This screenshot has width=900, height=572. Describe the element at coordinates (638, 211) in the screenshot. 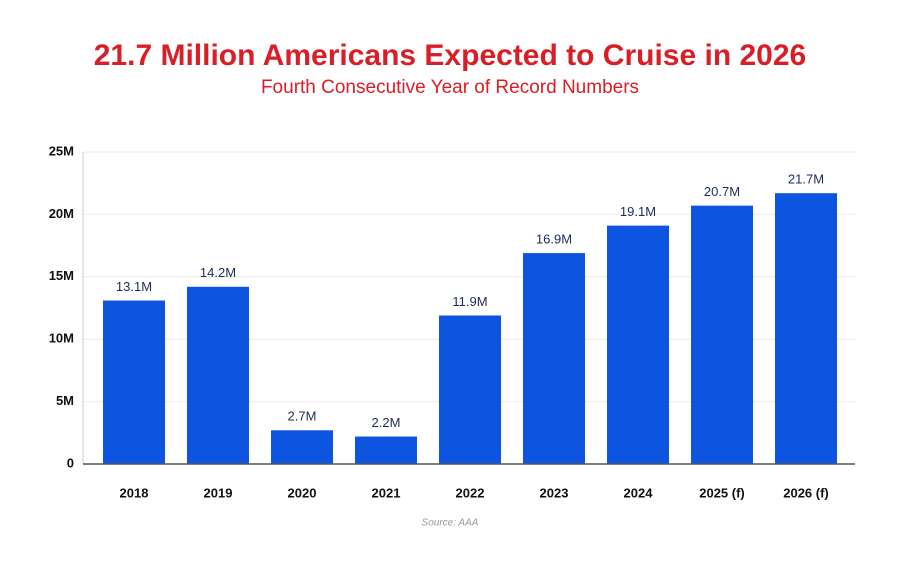

I see `value-label: 19.1M` at that location.